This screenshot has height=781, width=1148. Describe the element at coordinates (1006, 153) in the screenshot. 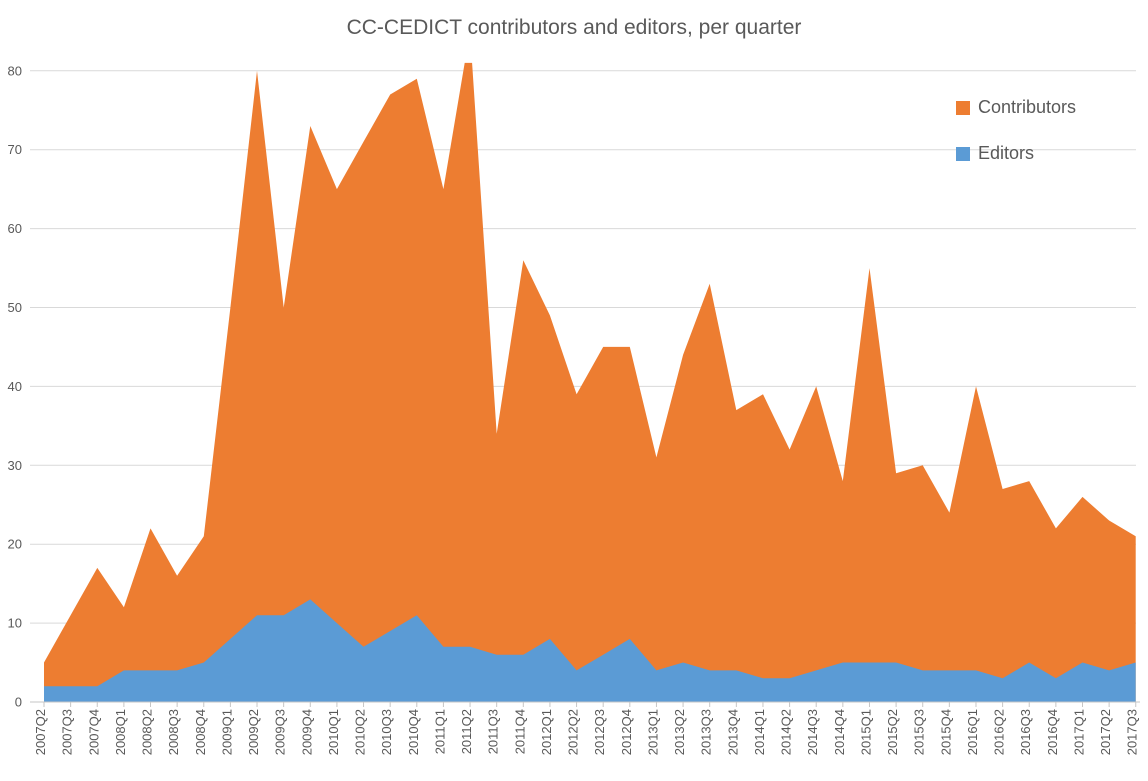

I see `legend-label-editors: Editors` at that location.